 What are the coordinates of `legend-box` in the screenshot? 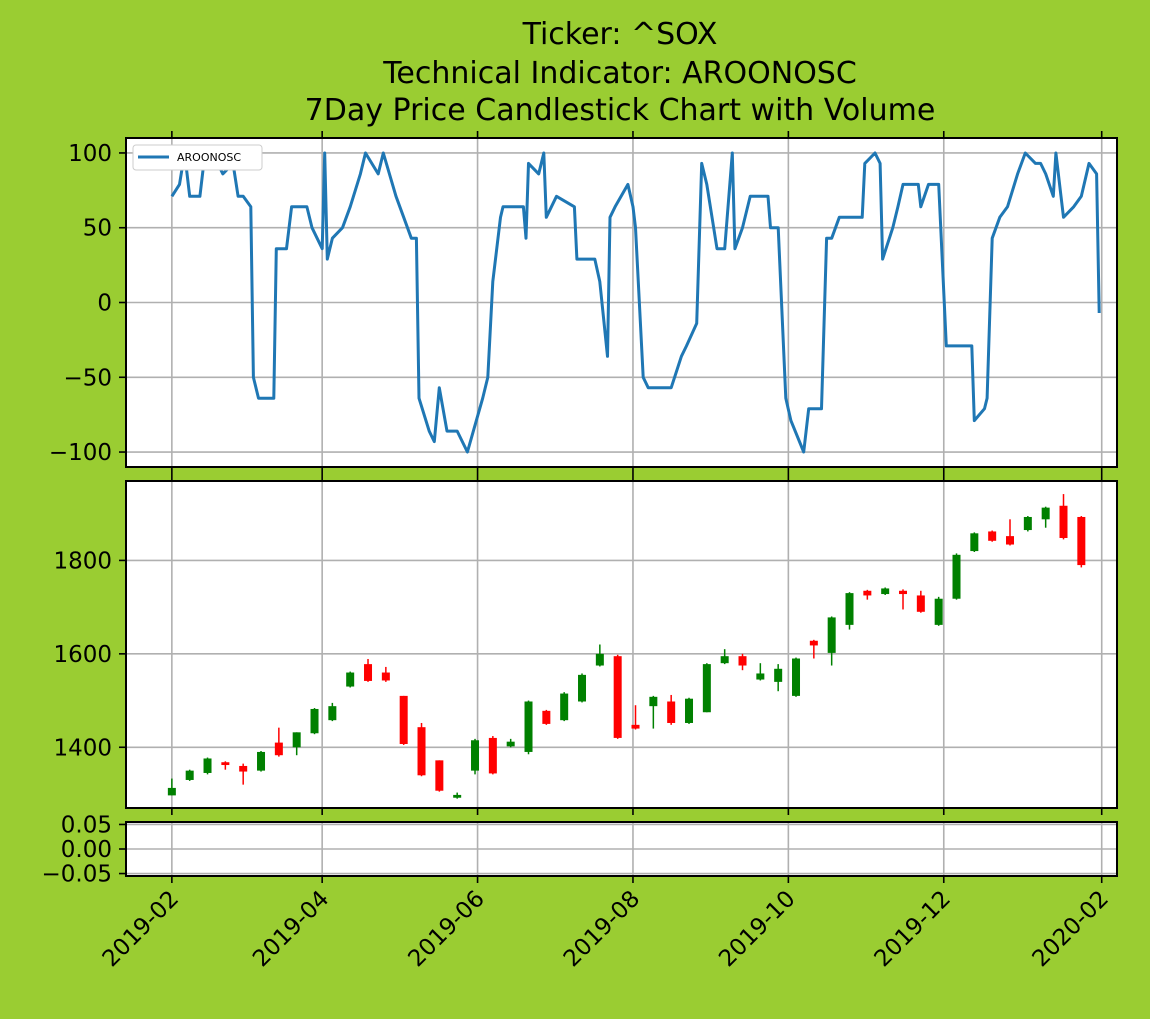 It's located at (197, 157).